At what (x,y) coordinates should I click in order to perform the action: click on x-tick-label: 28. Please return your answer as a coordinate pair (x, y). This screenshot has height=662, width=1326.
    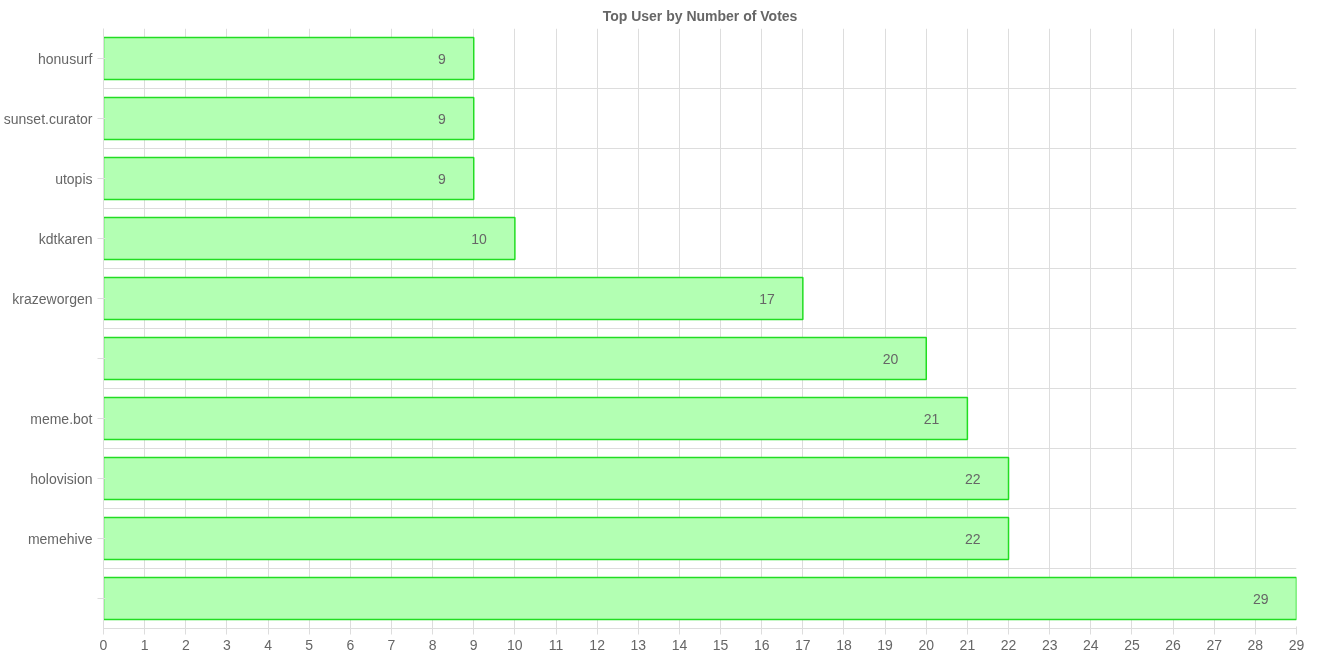
    Looking at the image, I should click on (1255, 644).